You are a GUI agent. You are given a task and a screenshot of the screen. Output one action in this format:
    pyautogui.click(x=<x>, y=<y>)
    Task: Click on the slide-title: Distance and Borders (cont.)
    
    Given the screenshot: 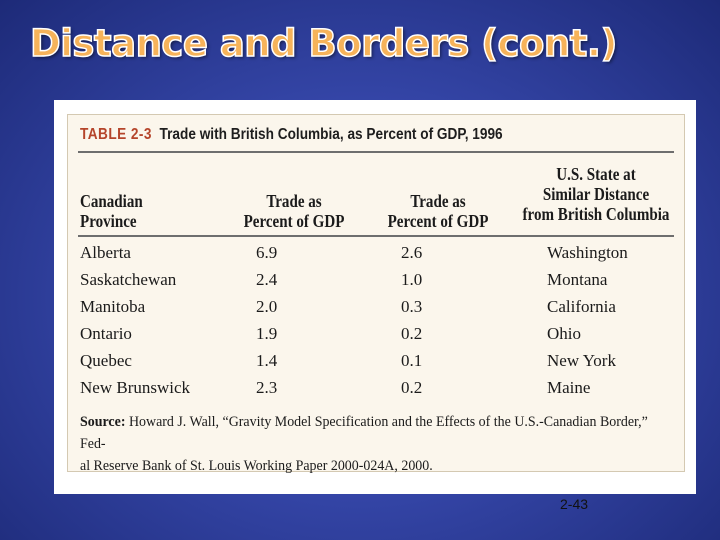 What is the action you would take?
    pyautogui.click(x=323, y=43)
    